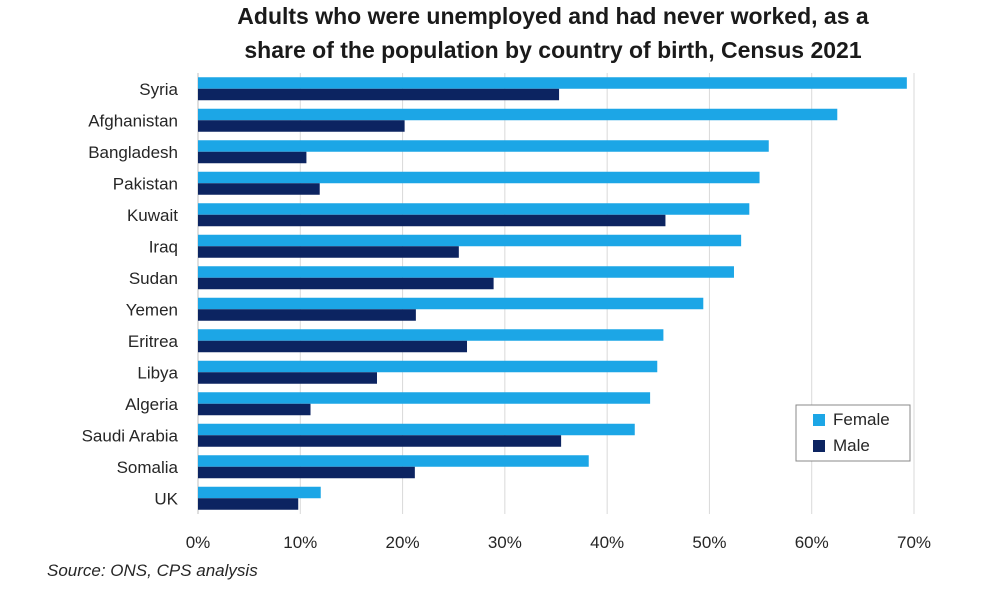  Describe the element at coordinates (153, 278) in the screenshot. I see `category-label: Sudan` at that location.